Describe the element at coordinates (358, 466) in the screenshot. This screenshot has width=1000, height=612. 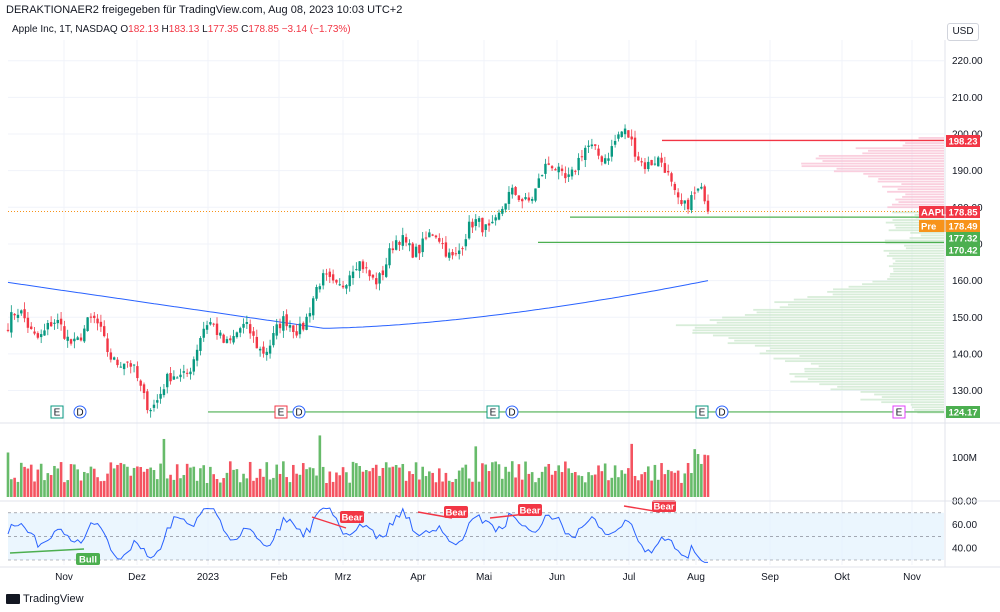
I see `volume-bars` at that location.